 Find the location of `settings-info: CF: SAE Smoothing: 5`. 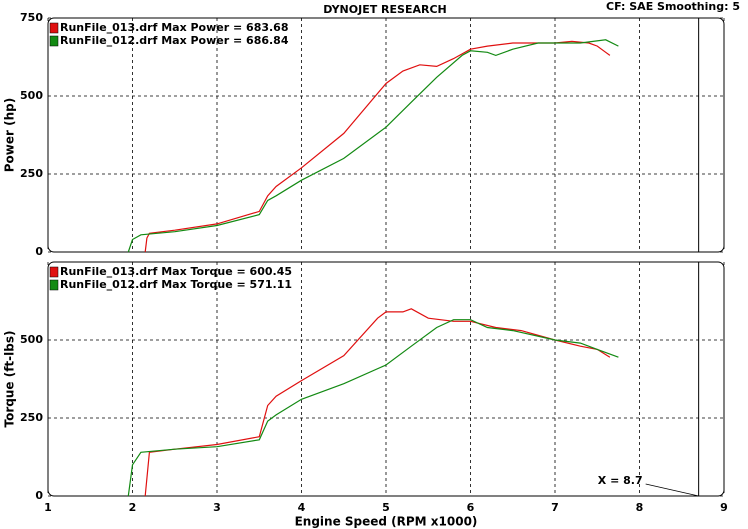

settings-info: CF: SAE Smoothing: 5 is located at coordinates (673, 6).